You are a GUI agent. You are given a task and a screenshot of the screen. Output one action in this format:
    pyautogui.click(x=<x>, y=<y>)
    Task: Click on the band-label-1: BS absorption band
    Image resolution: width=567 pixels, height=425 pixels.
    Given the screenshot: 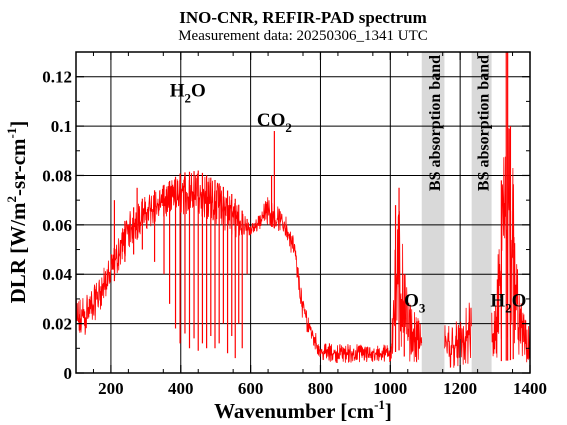 What is the action you would take?
    pyautogui.click(x=435, y=123)
    